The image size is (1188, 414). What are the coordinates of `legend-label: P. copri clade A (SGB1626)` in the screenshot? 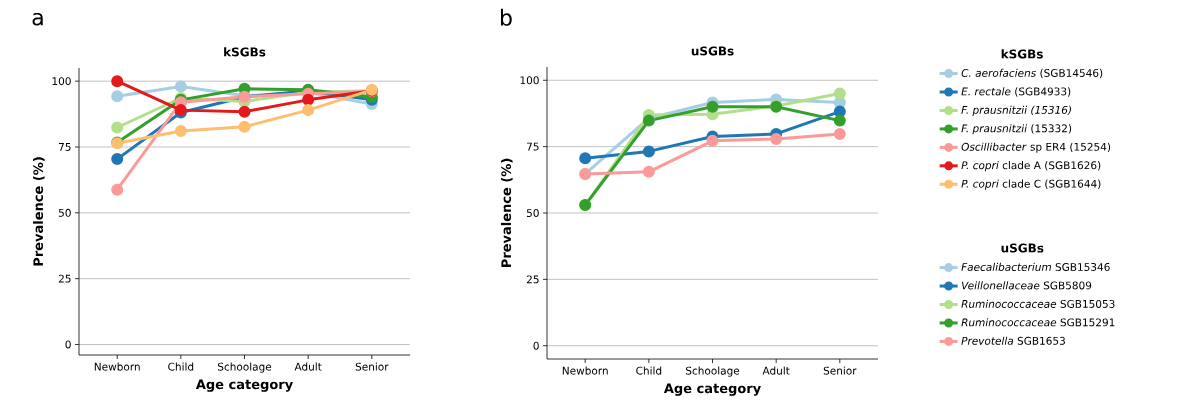 It's located at (1031, 166).